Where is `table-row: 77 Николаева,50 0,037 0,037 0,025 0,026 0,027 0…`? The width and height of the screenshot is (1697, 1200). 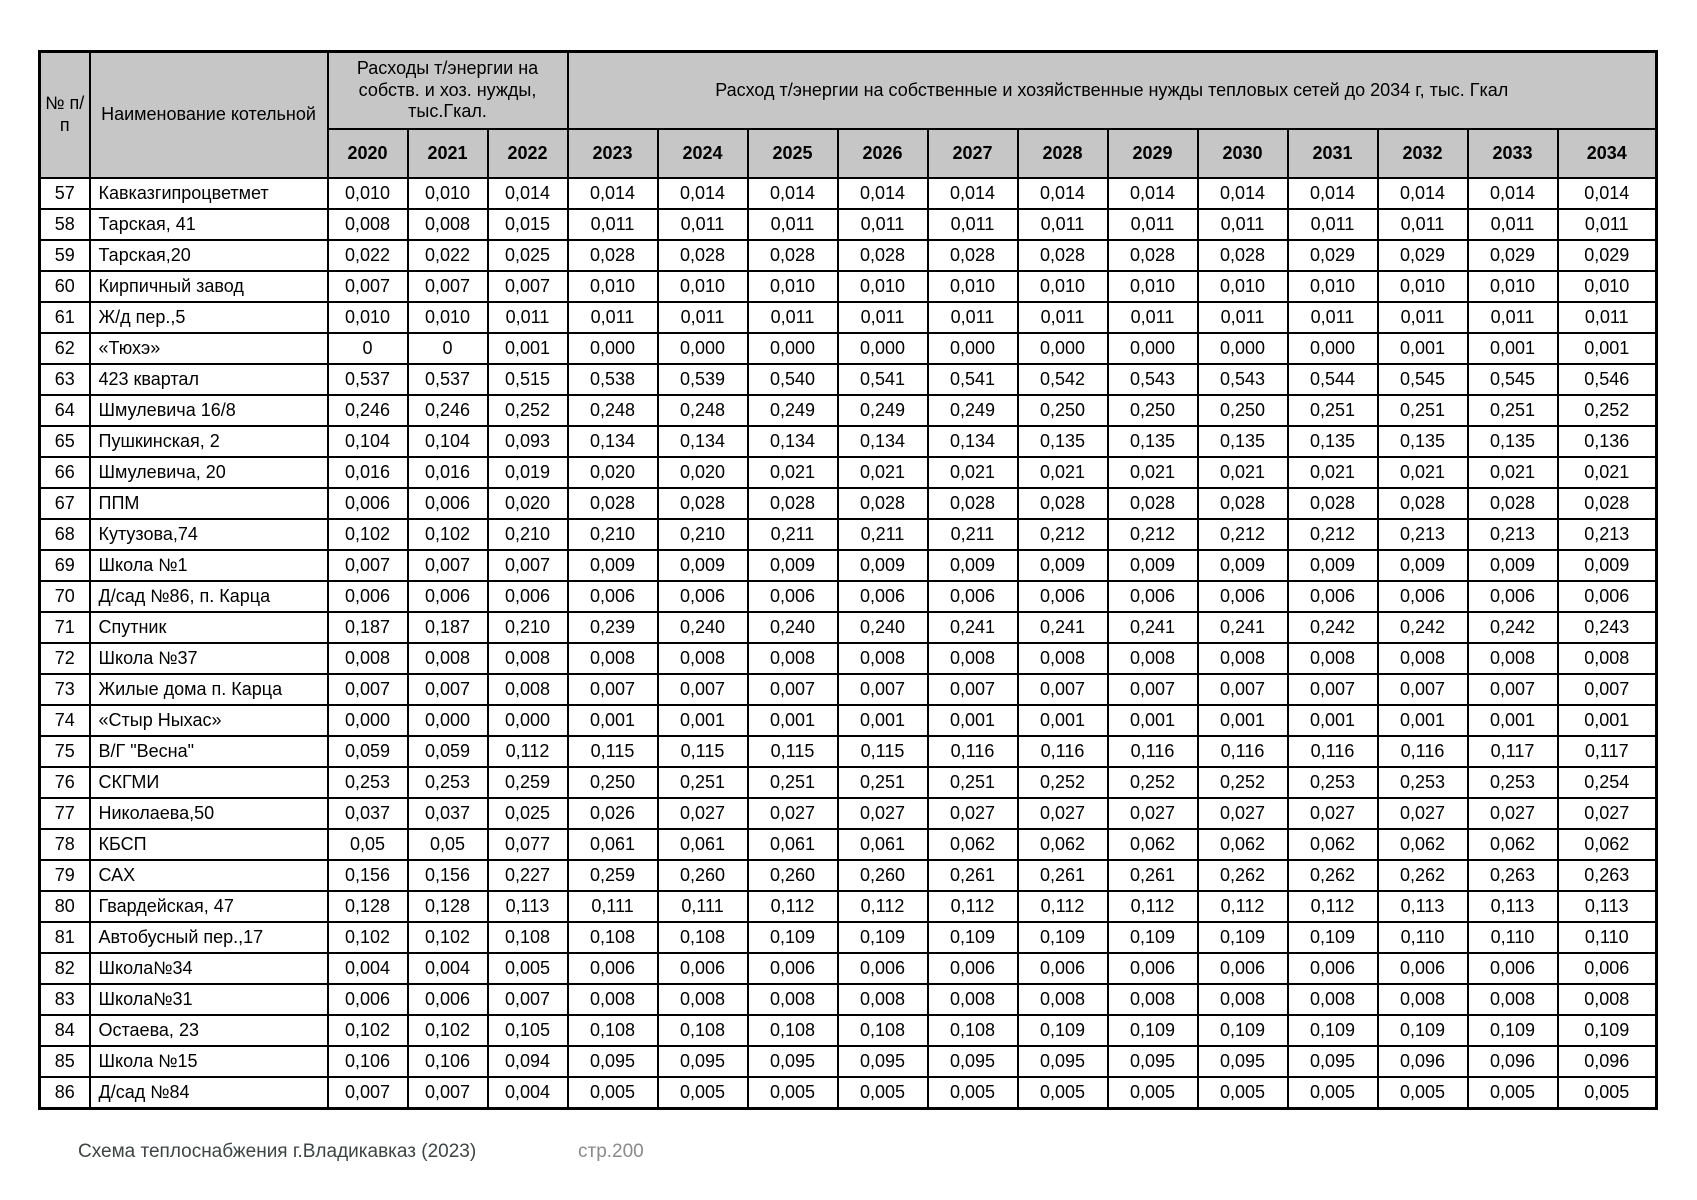
table-row: 77 Николаева,50 0,037 0,037 0,025 0,026 0,027 0… is located at coordinates (848, 813).